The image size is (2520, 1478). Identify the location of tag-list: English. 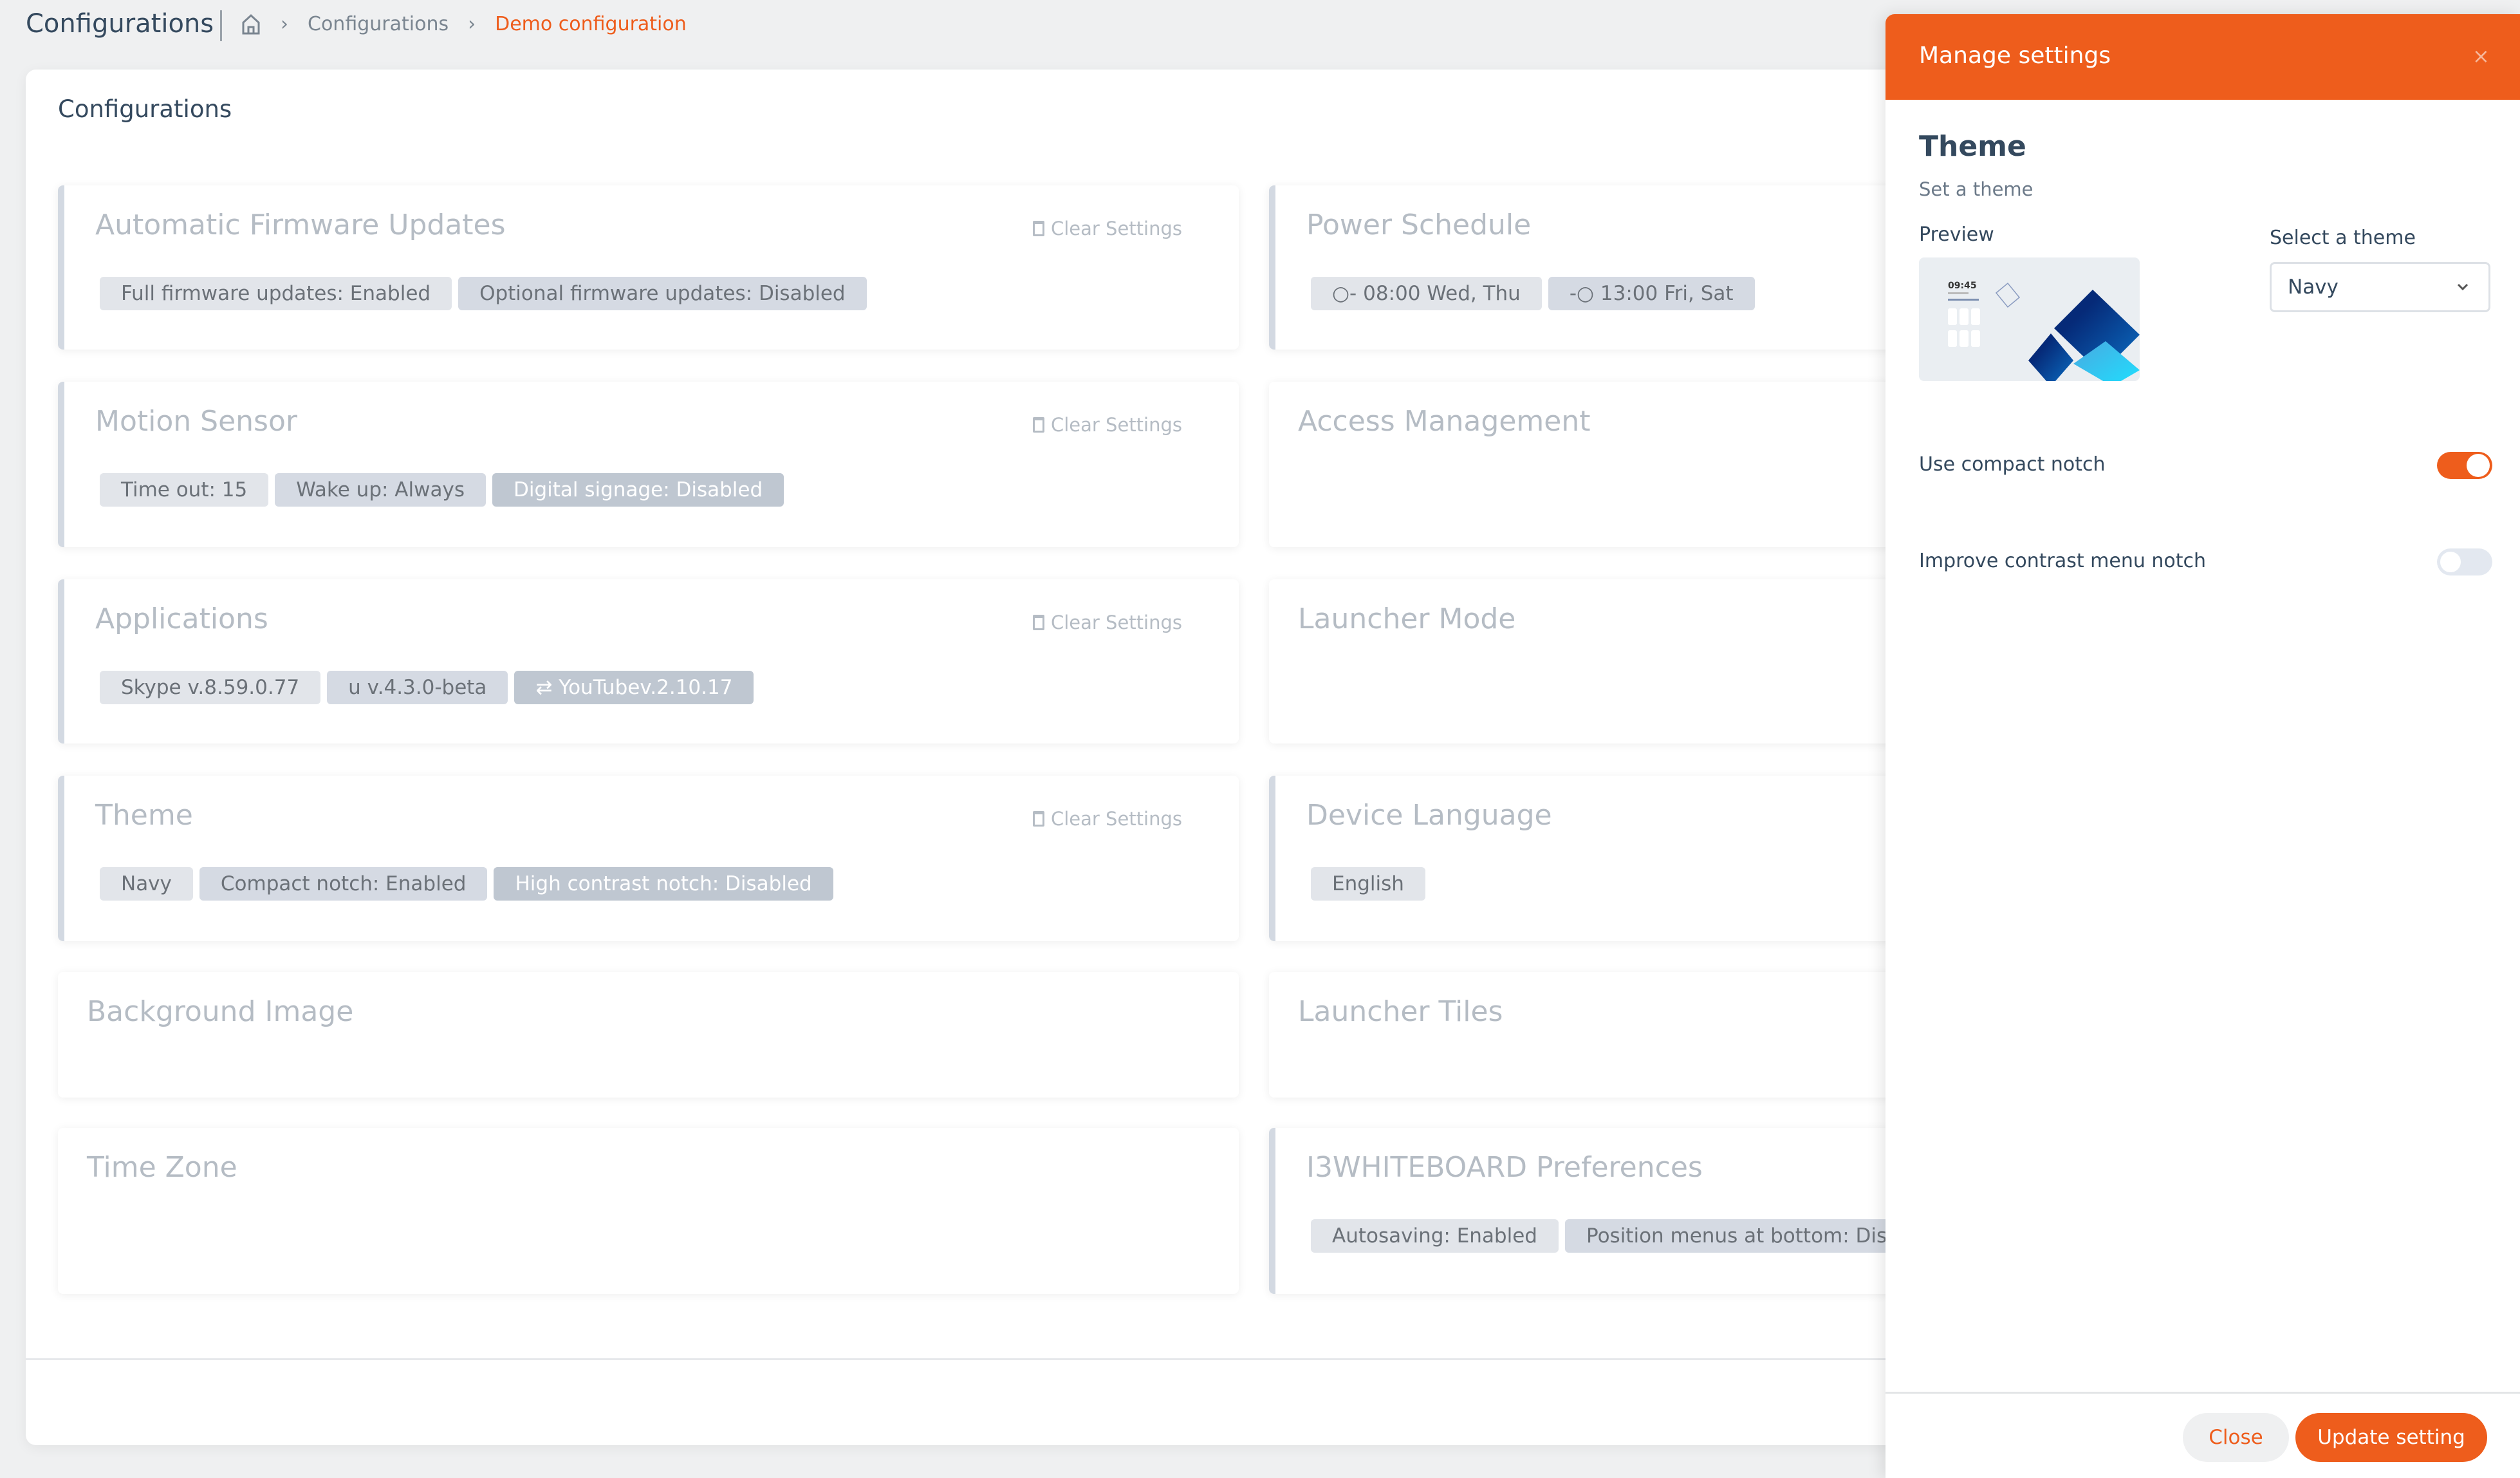
(1368, 884).